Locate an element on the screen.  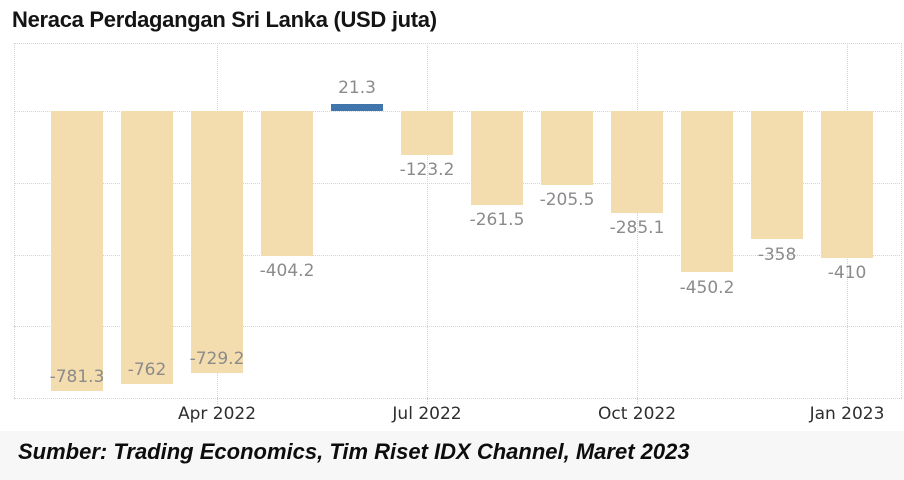
x-axis-label: Jan 2023 is located at coordinates (847, 414).